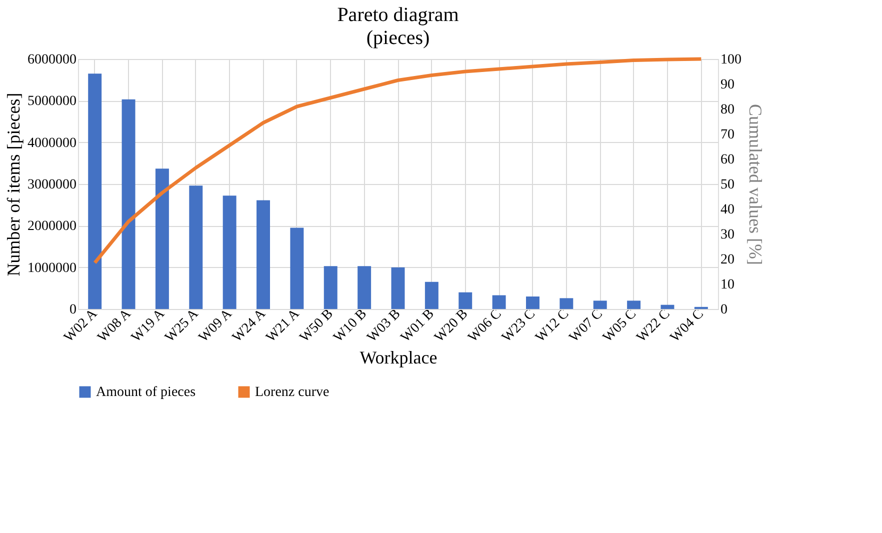  Describe the element at coordinates (398, 38) in the screenshot. I see `chart-subtitle: (pieces)` at that location.